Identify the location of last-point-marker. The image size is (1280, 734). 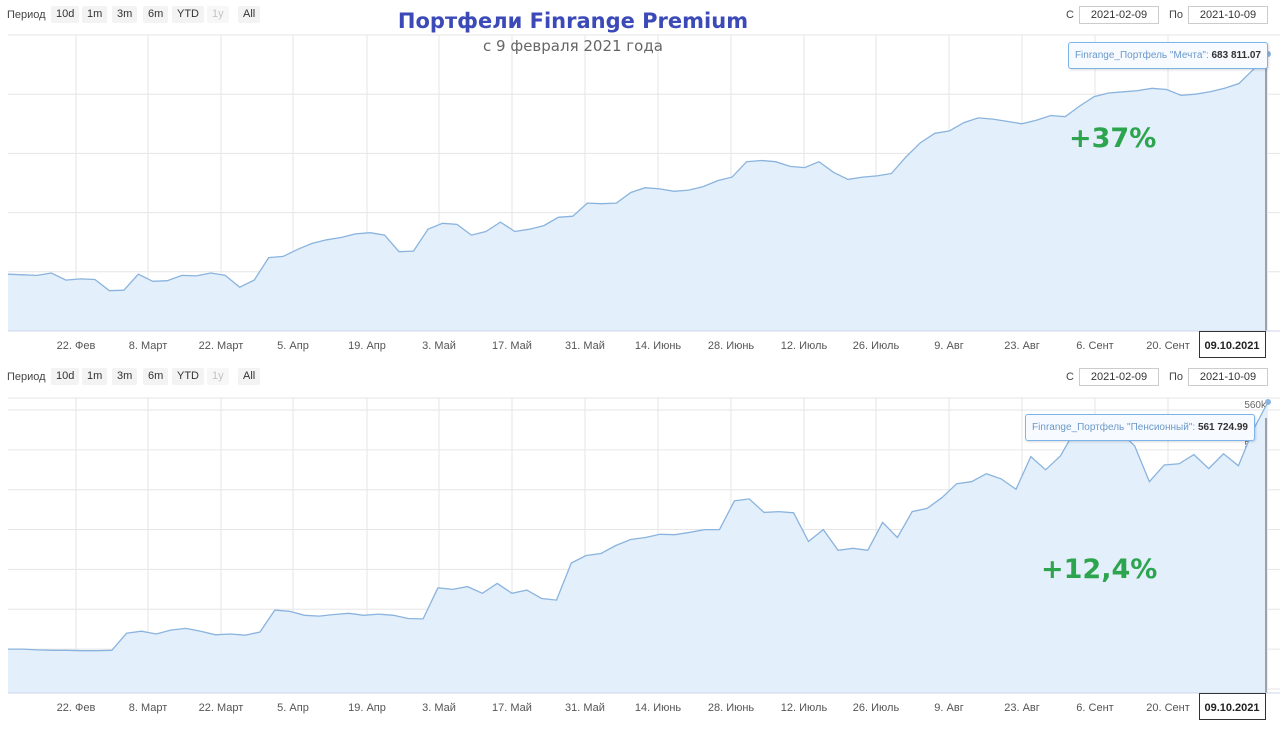
(1268, 401).